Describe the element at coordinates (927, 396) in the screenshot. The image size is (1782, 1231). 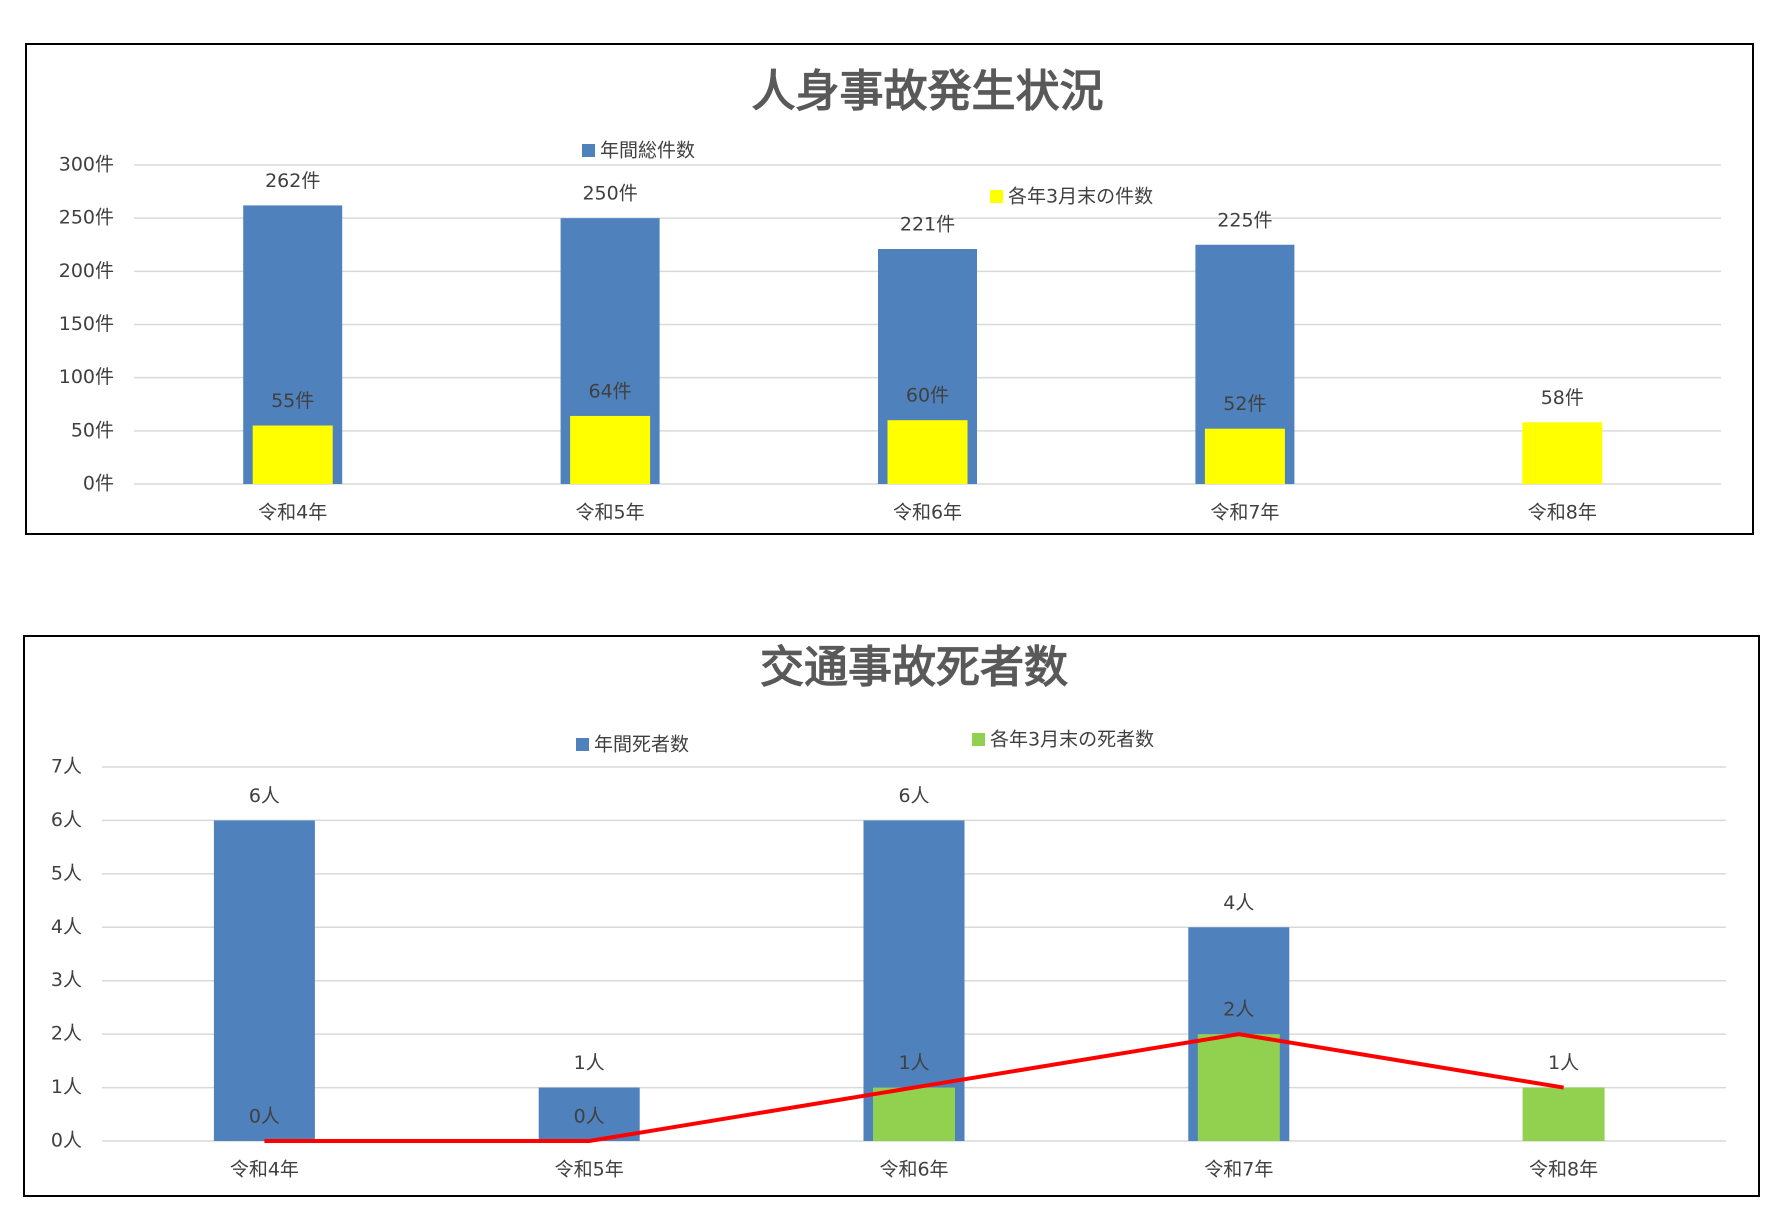
I see `data-label: 60件` at that location.